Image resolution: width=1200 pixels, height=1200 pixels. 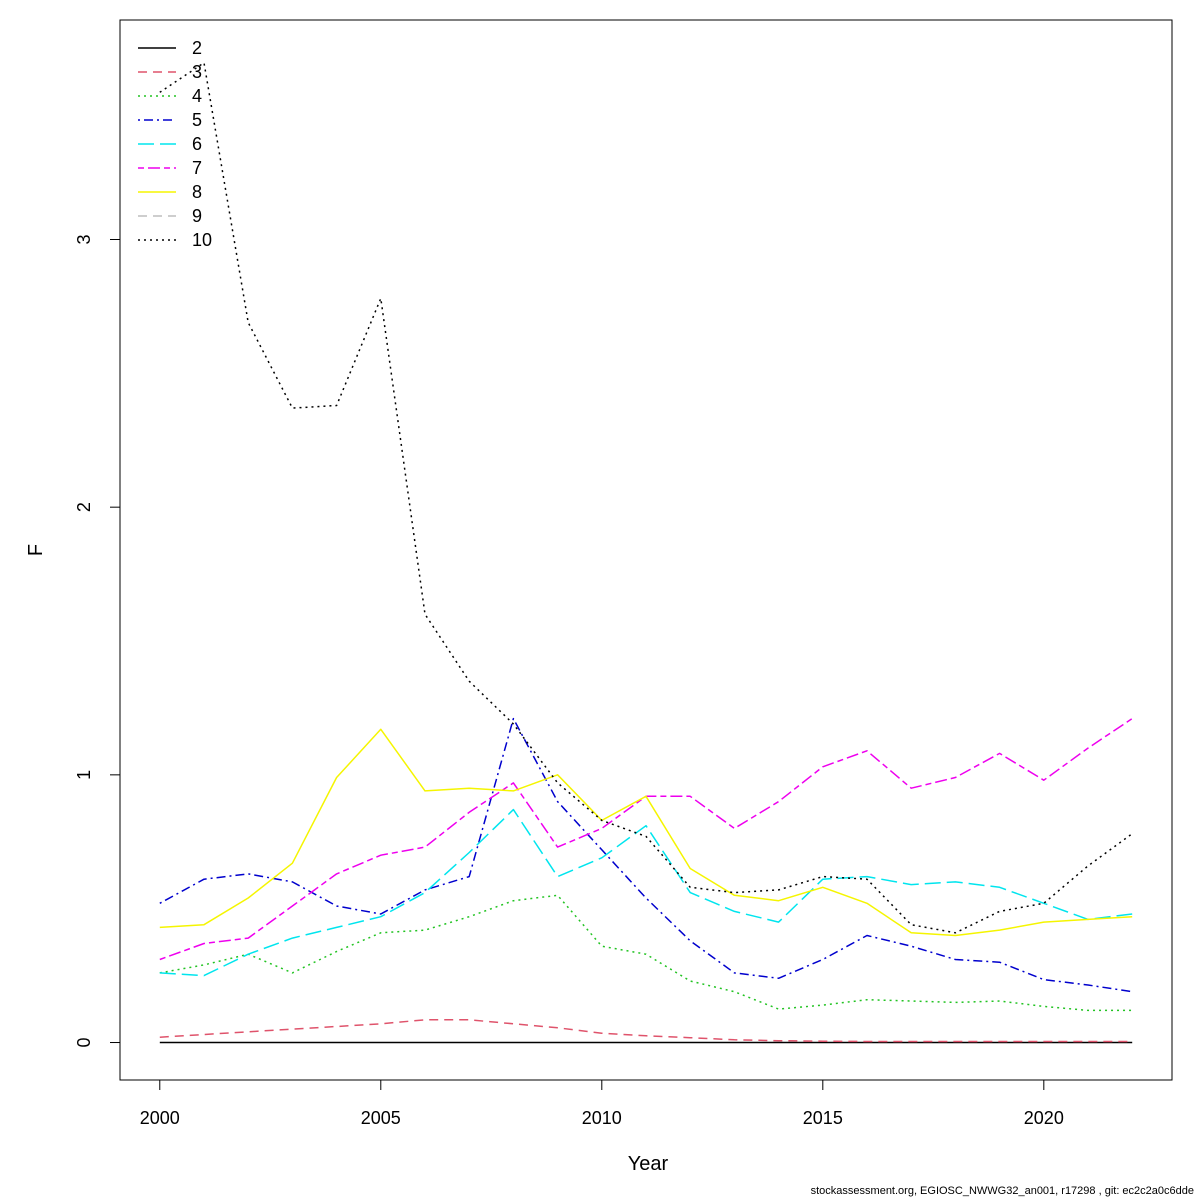 I want to click on legend-label: 9, so click(x=197, y=216).